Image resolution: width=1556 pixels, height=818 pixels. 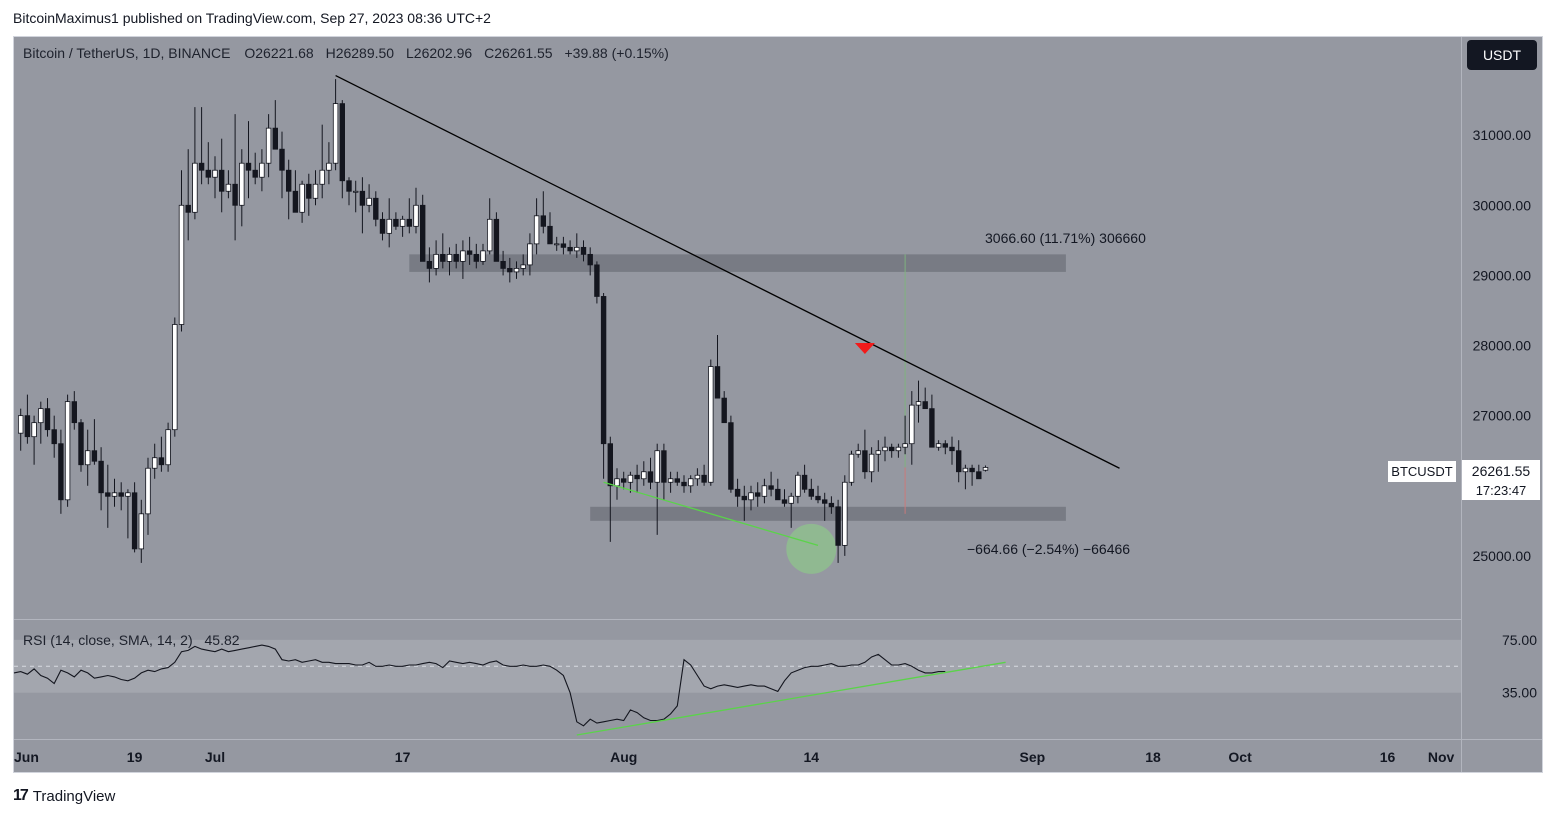 I want to click on highlight-circle, so click(x=811, y=548).